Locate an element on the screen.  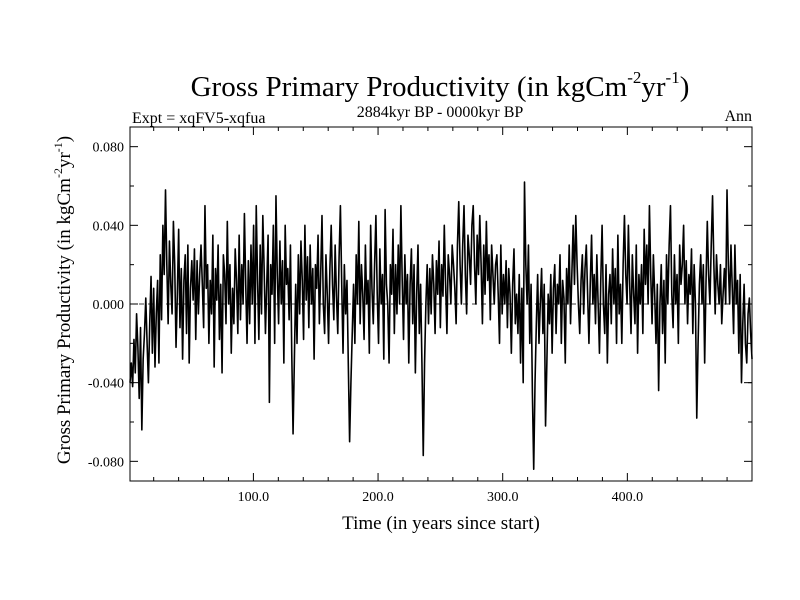
title-end: ) is located at coordinates (685, 87).